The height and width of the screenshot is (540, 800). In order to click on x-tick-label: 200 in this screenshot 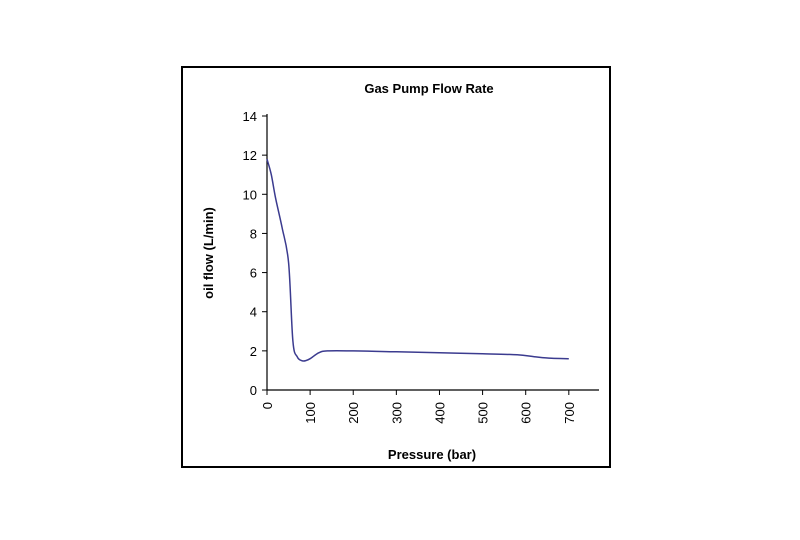, I will do `click(353, 413)`.